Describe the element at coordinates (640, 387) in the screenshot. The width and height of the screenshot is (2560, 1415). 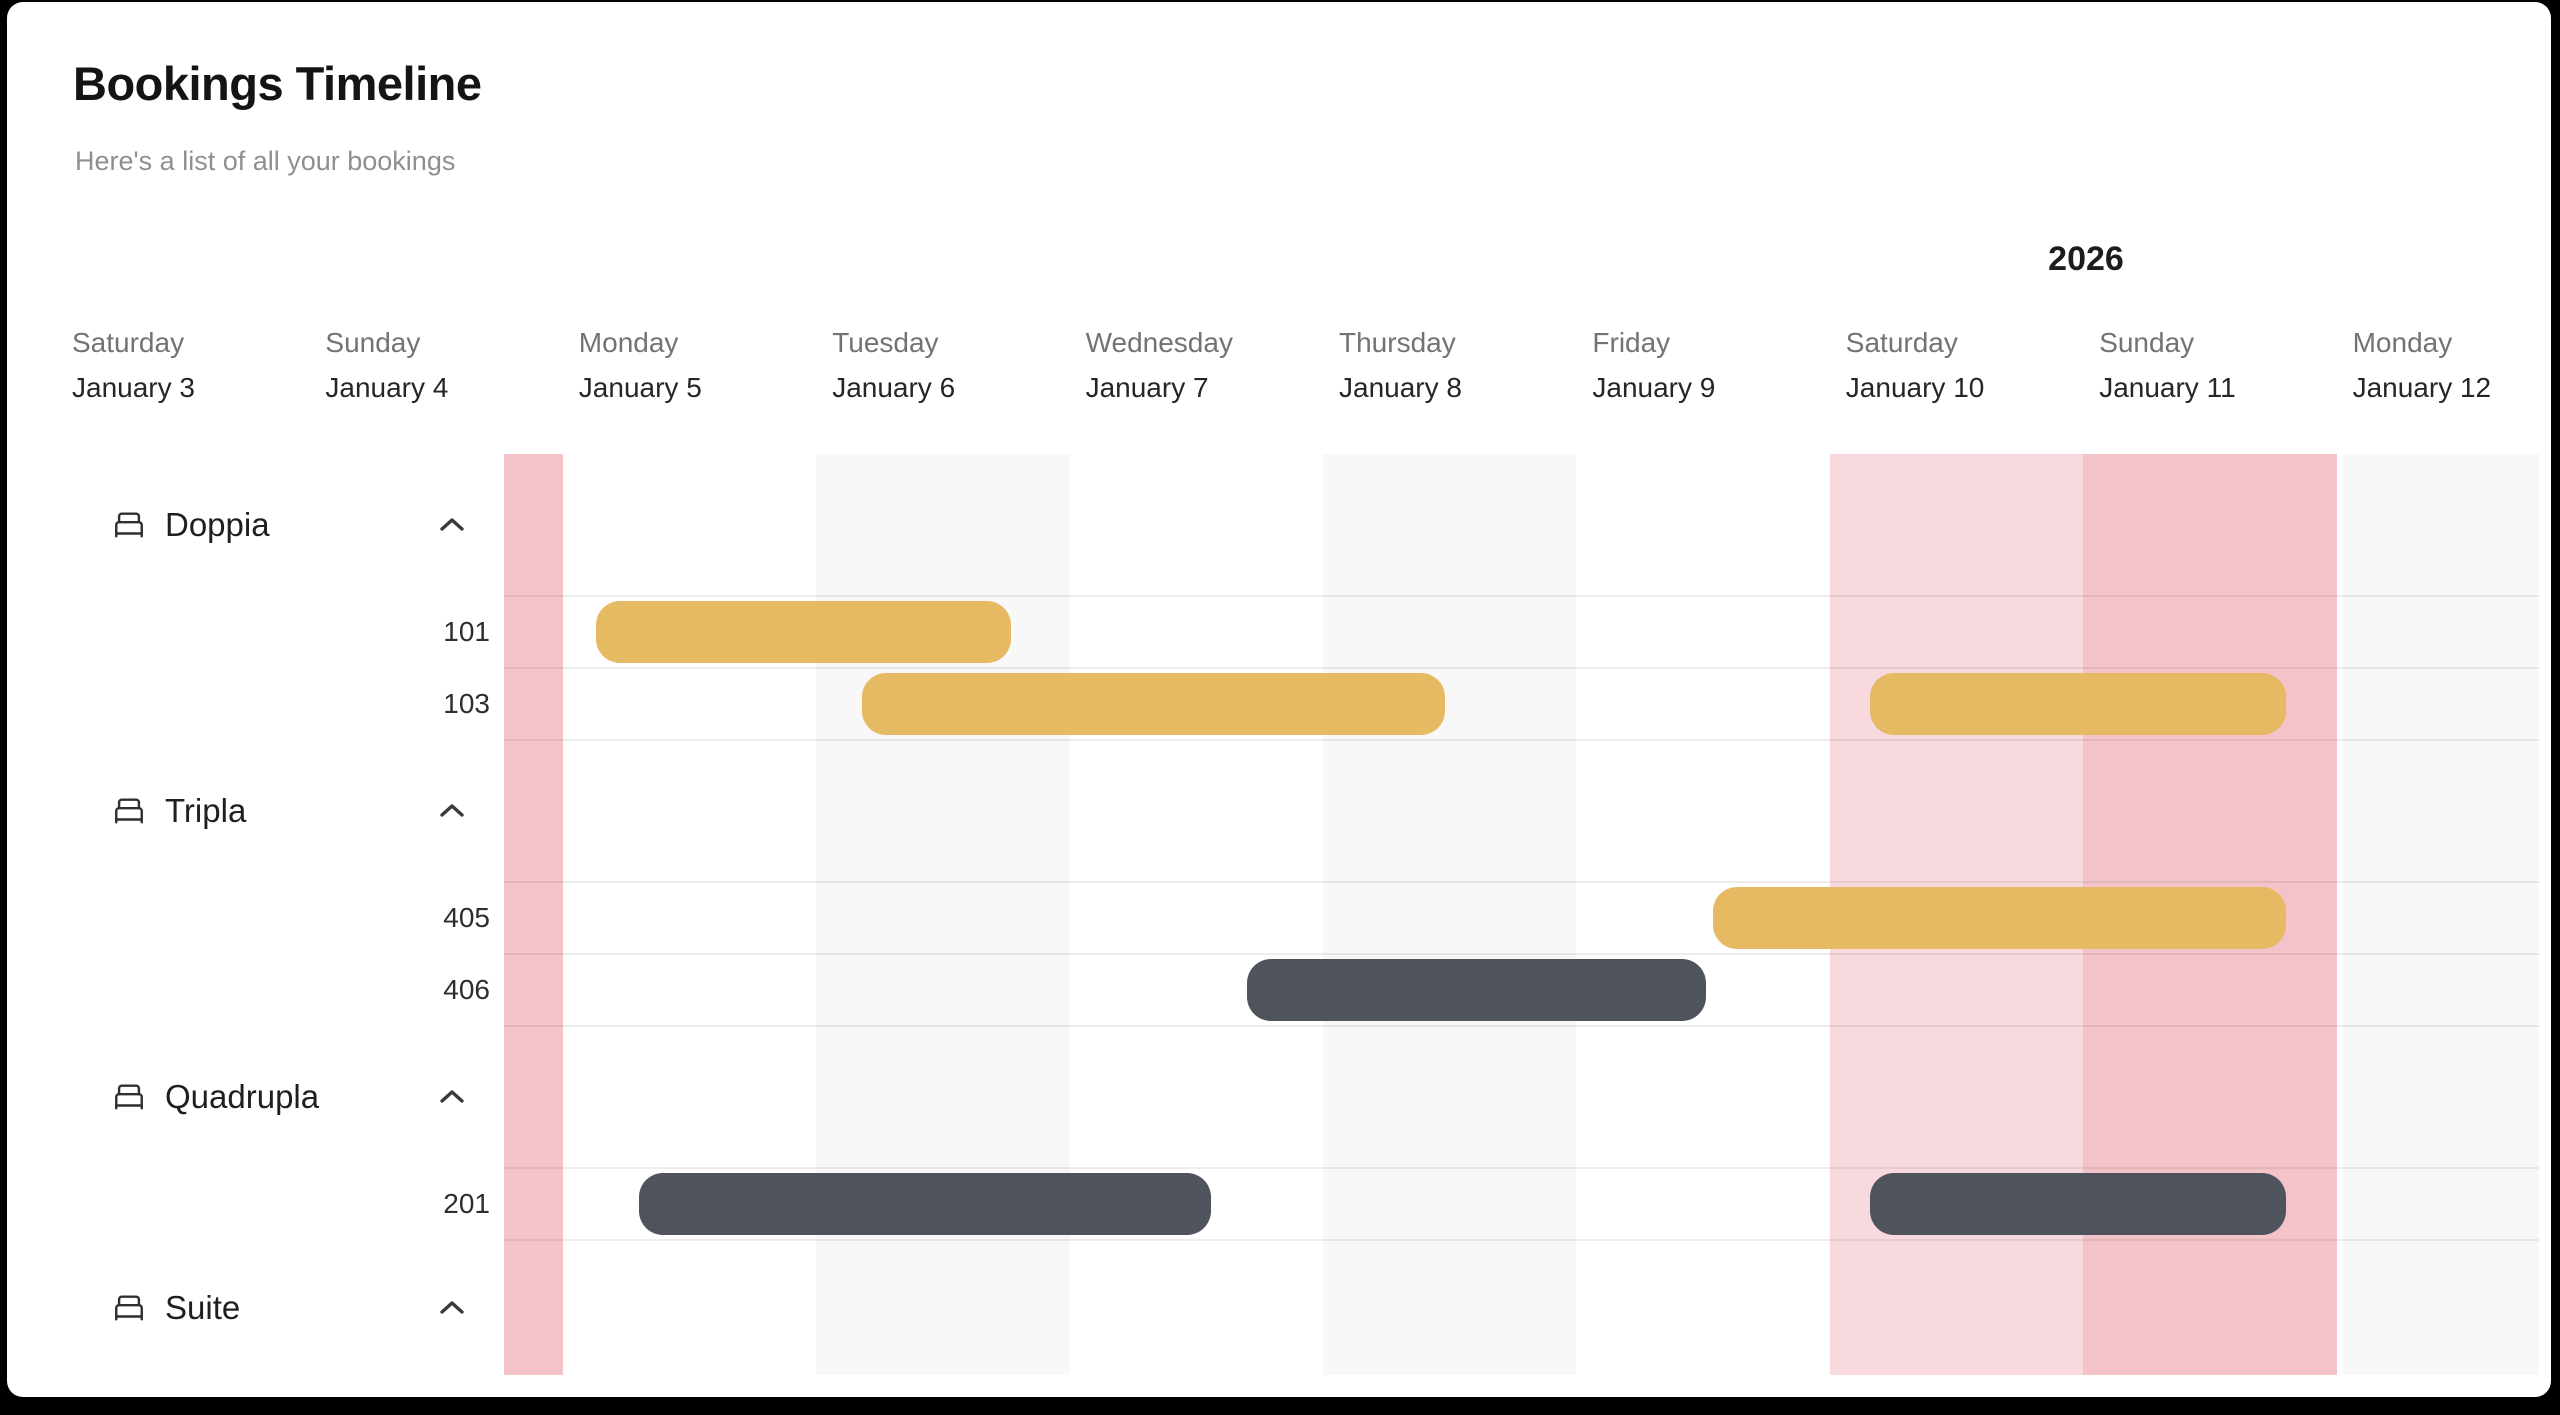
I see `date-label: January 5` at that location.